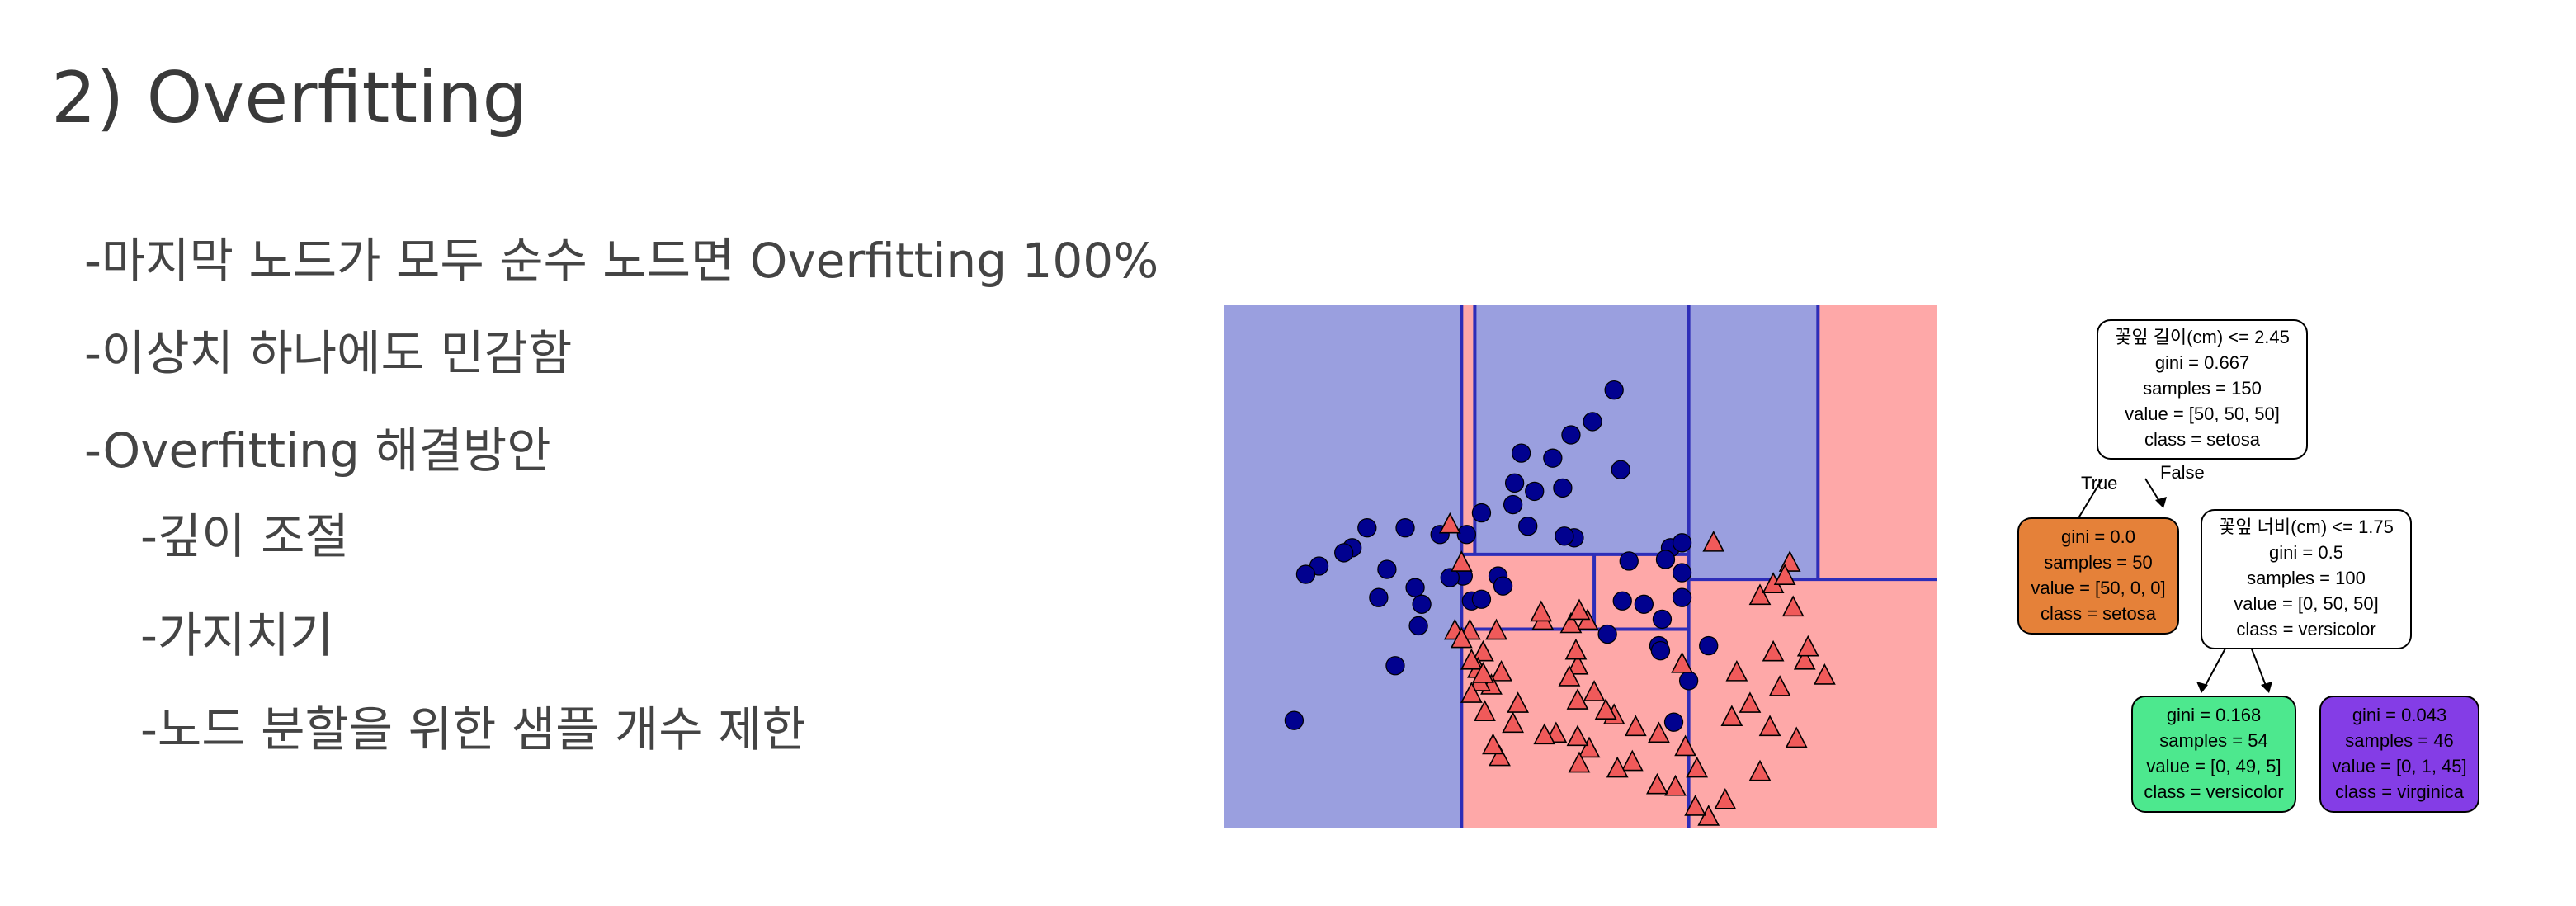 The image size is (2576, 906). What do you see at coordinates (2399, 715) in the screenshot?
I see `svg-text: gini = 0.043` at bounding box center [2399, 715].